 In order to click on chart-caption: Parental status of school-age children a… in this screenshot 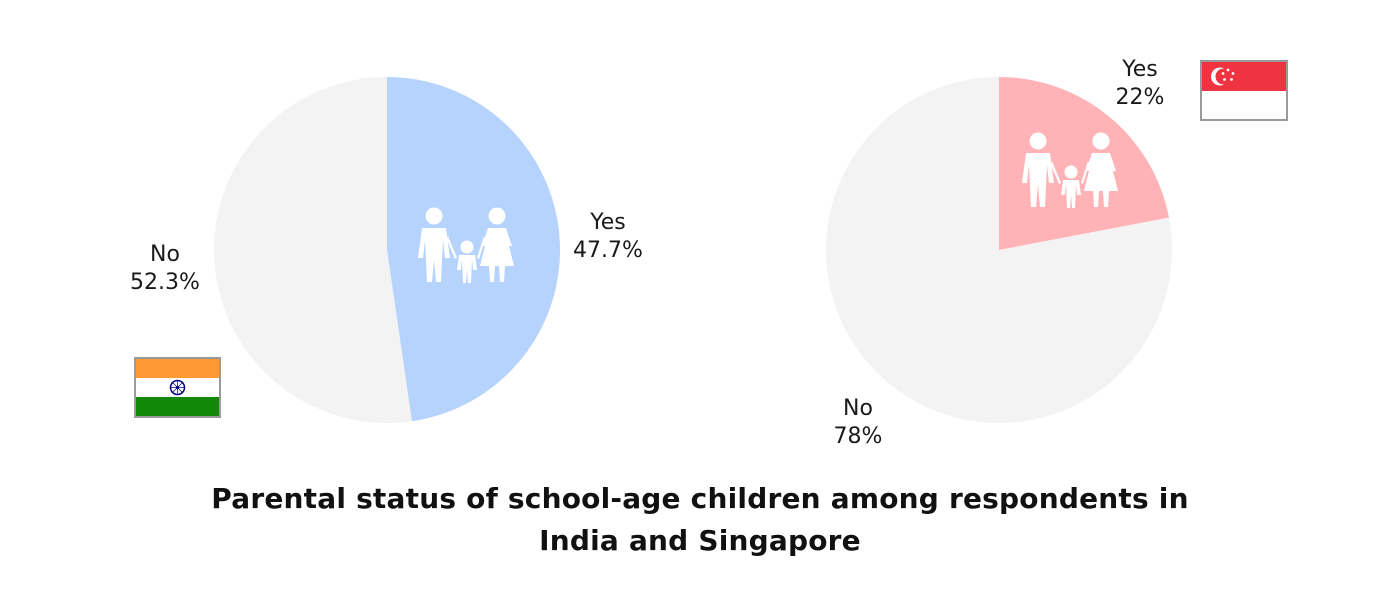, I will do `click(700, 520)`.